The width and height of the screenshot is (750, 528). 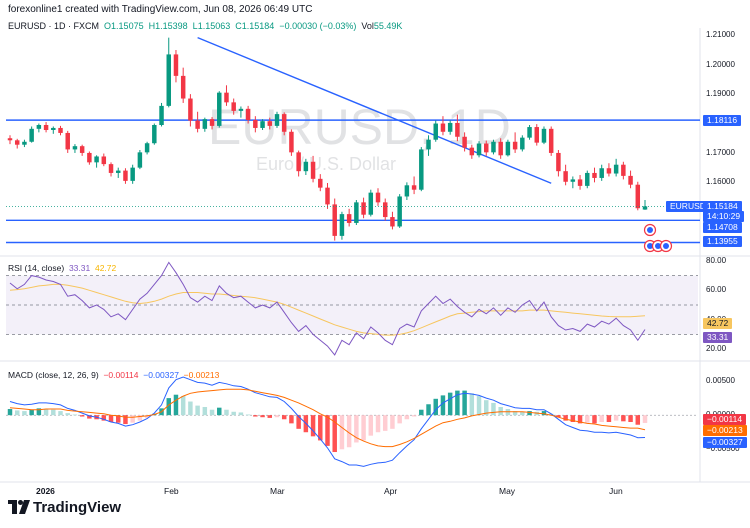 I want to click on rsi-title: RSI (14, close) 33.31 42.72, so click(x=62, y=268).